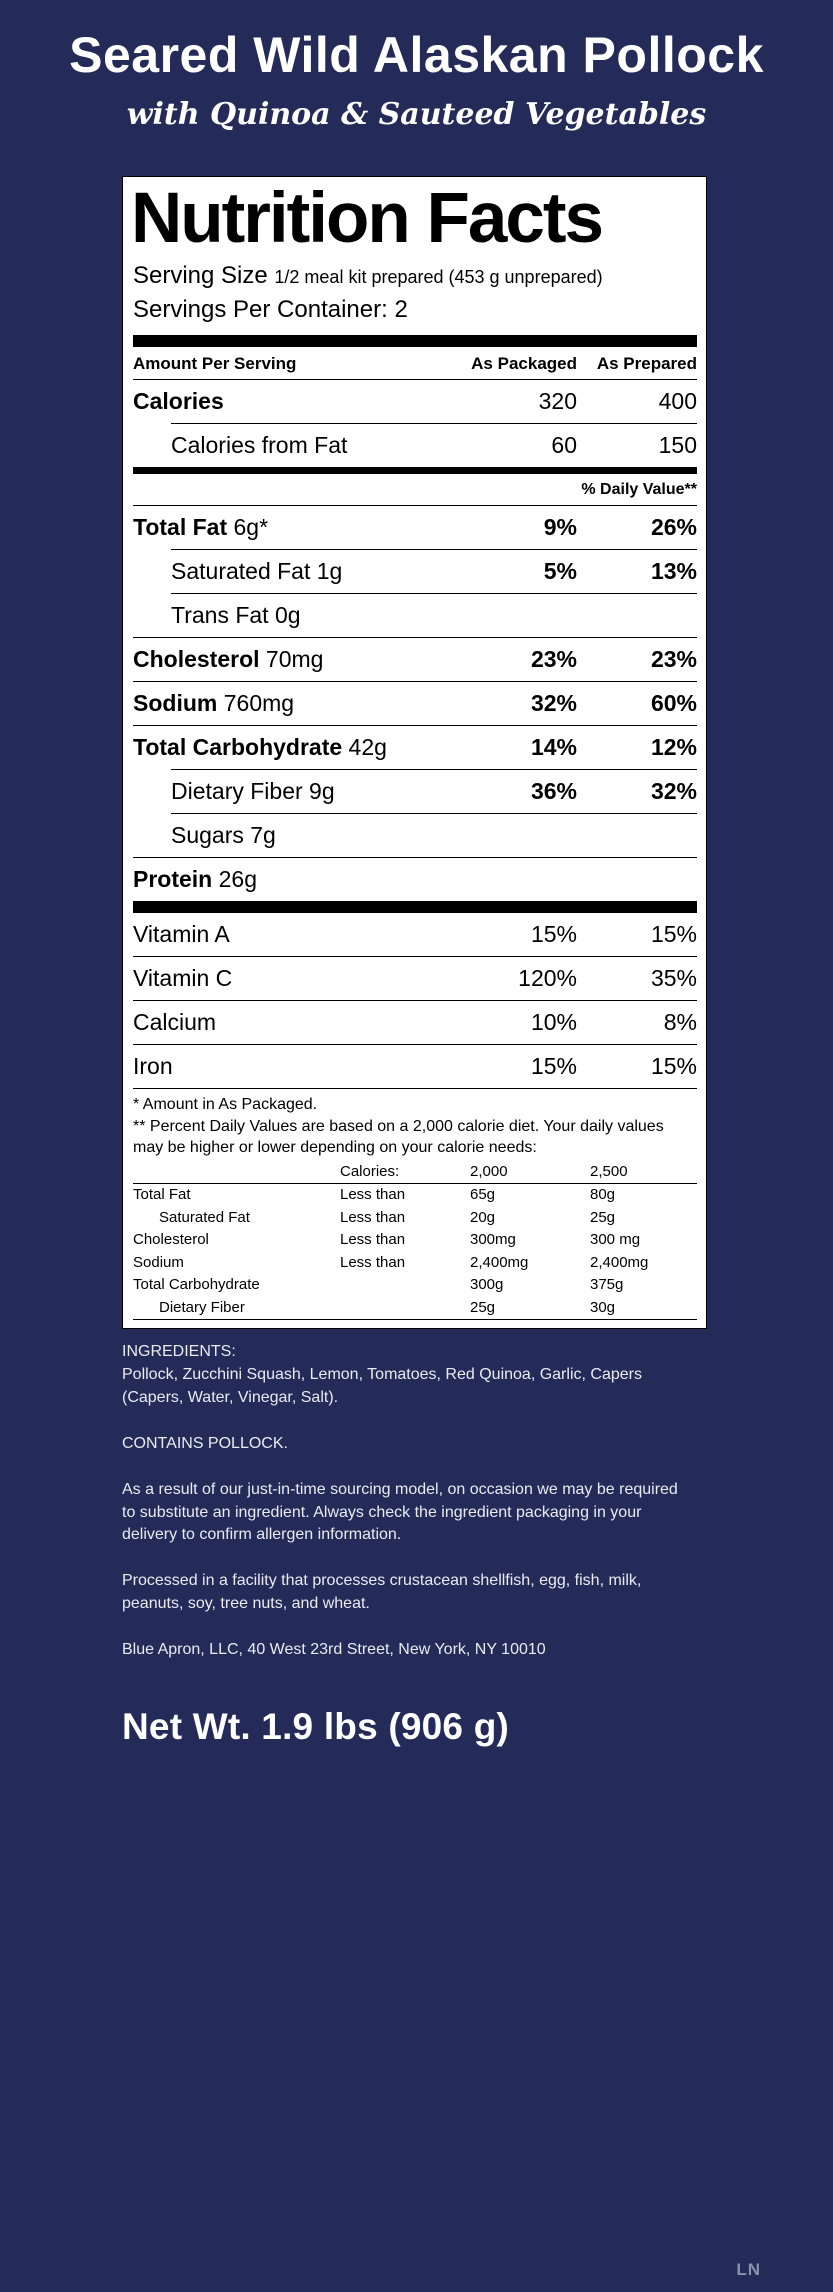  Describe the element at coordinates (609, 1171) in the screenshot. I see `reference-table-cell: 2,500` at that location.